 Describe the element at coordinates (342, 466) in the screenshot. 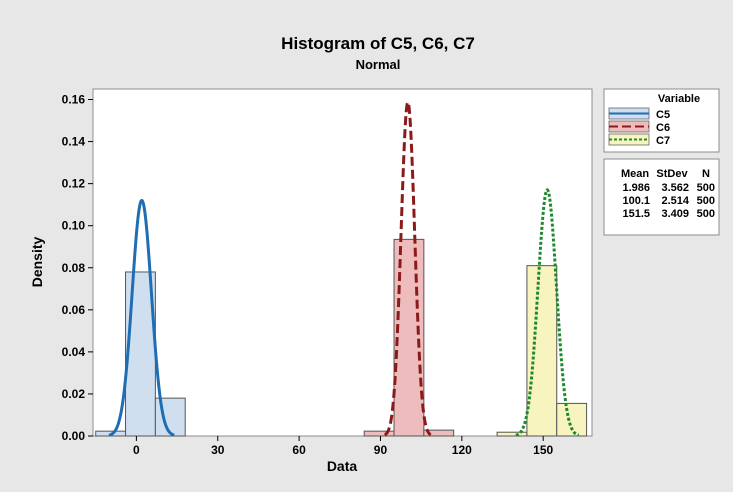

I see `x-axis-label: Data` at that location.